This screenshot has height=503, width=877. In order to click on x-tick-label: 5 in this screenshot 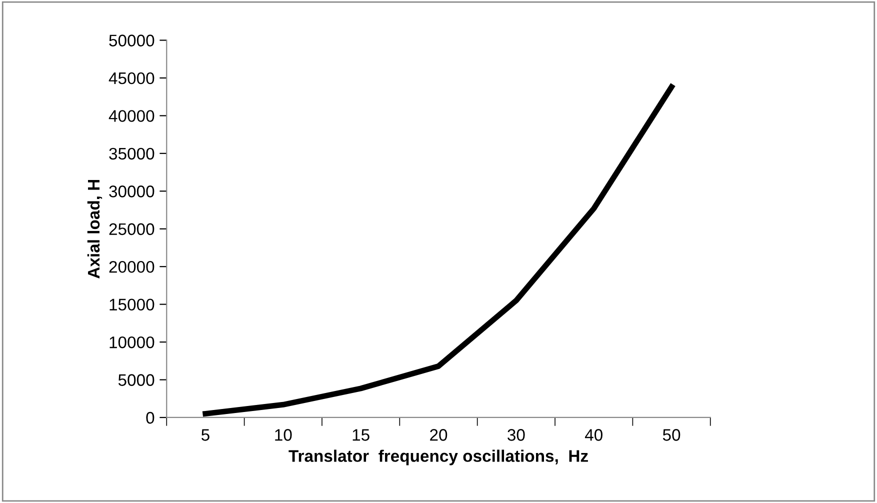, I will do `click(206, 435)`.